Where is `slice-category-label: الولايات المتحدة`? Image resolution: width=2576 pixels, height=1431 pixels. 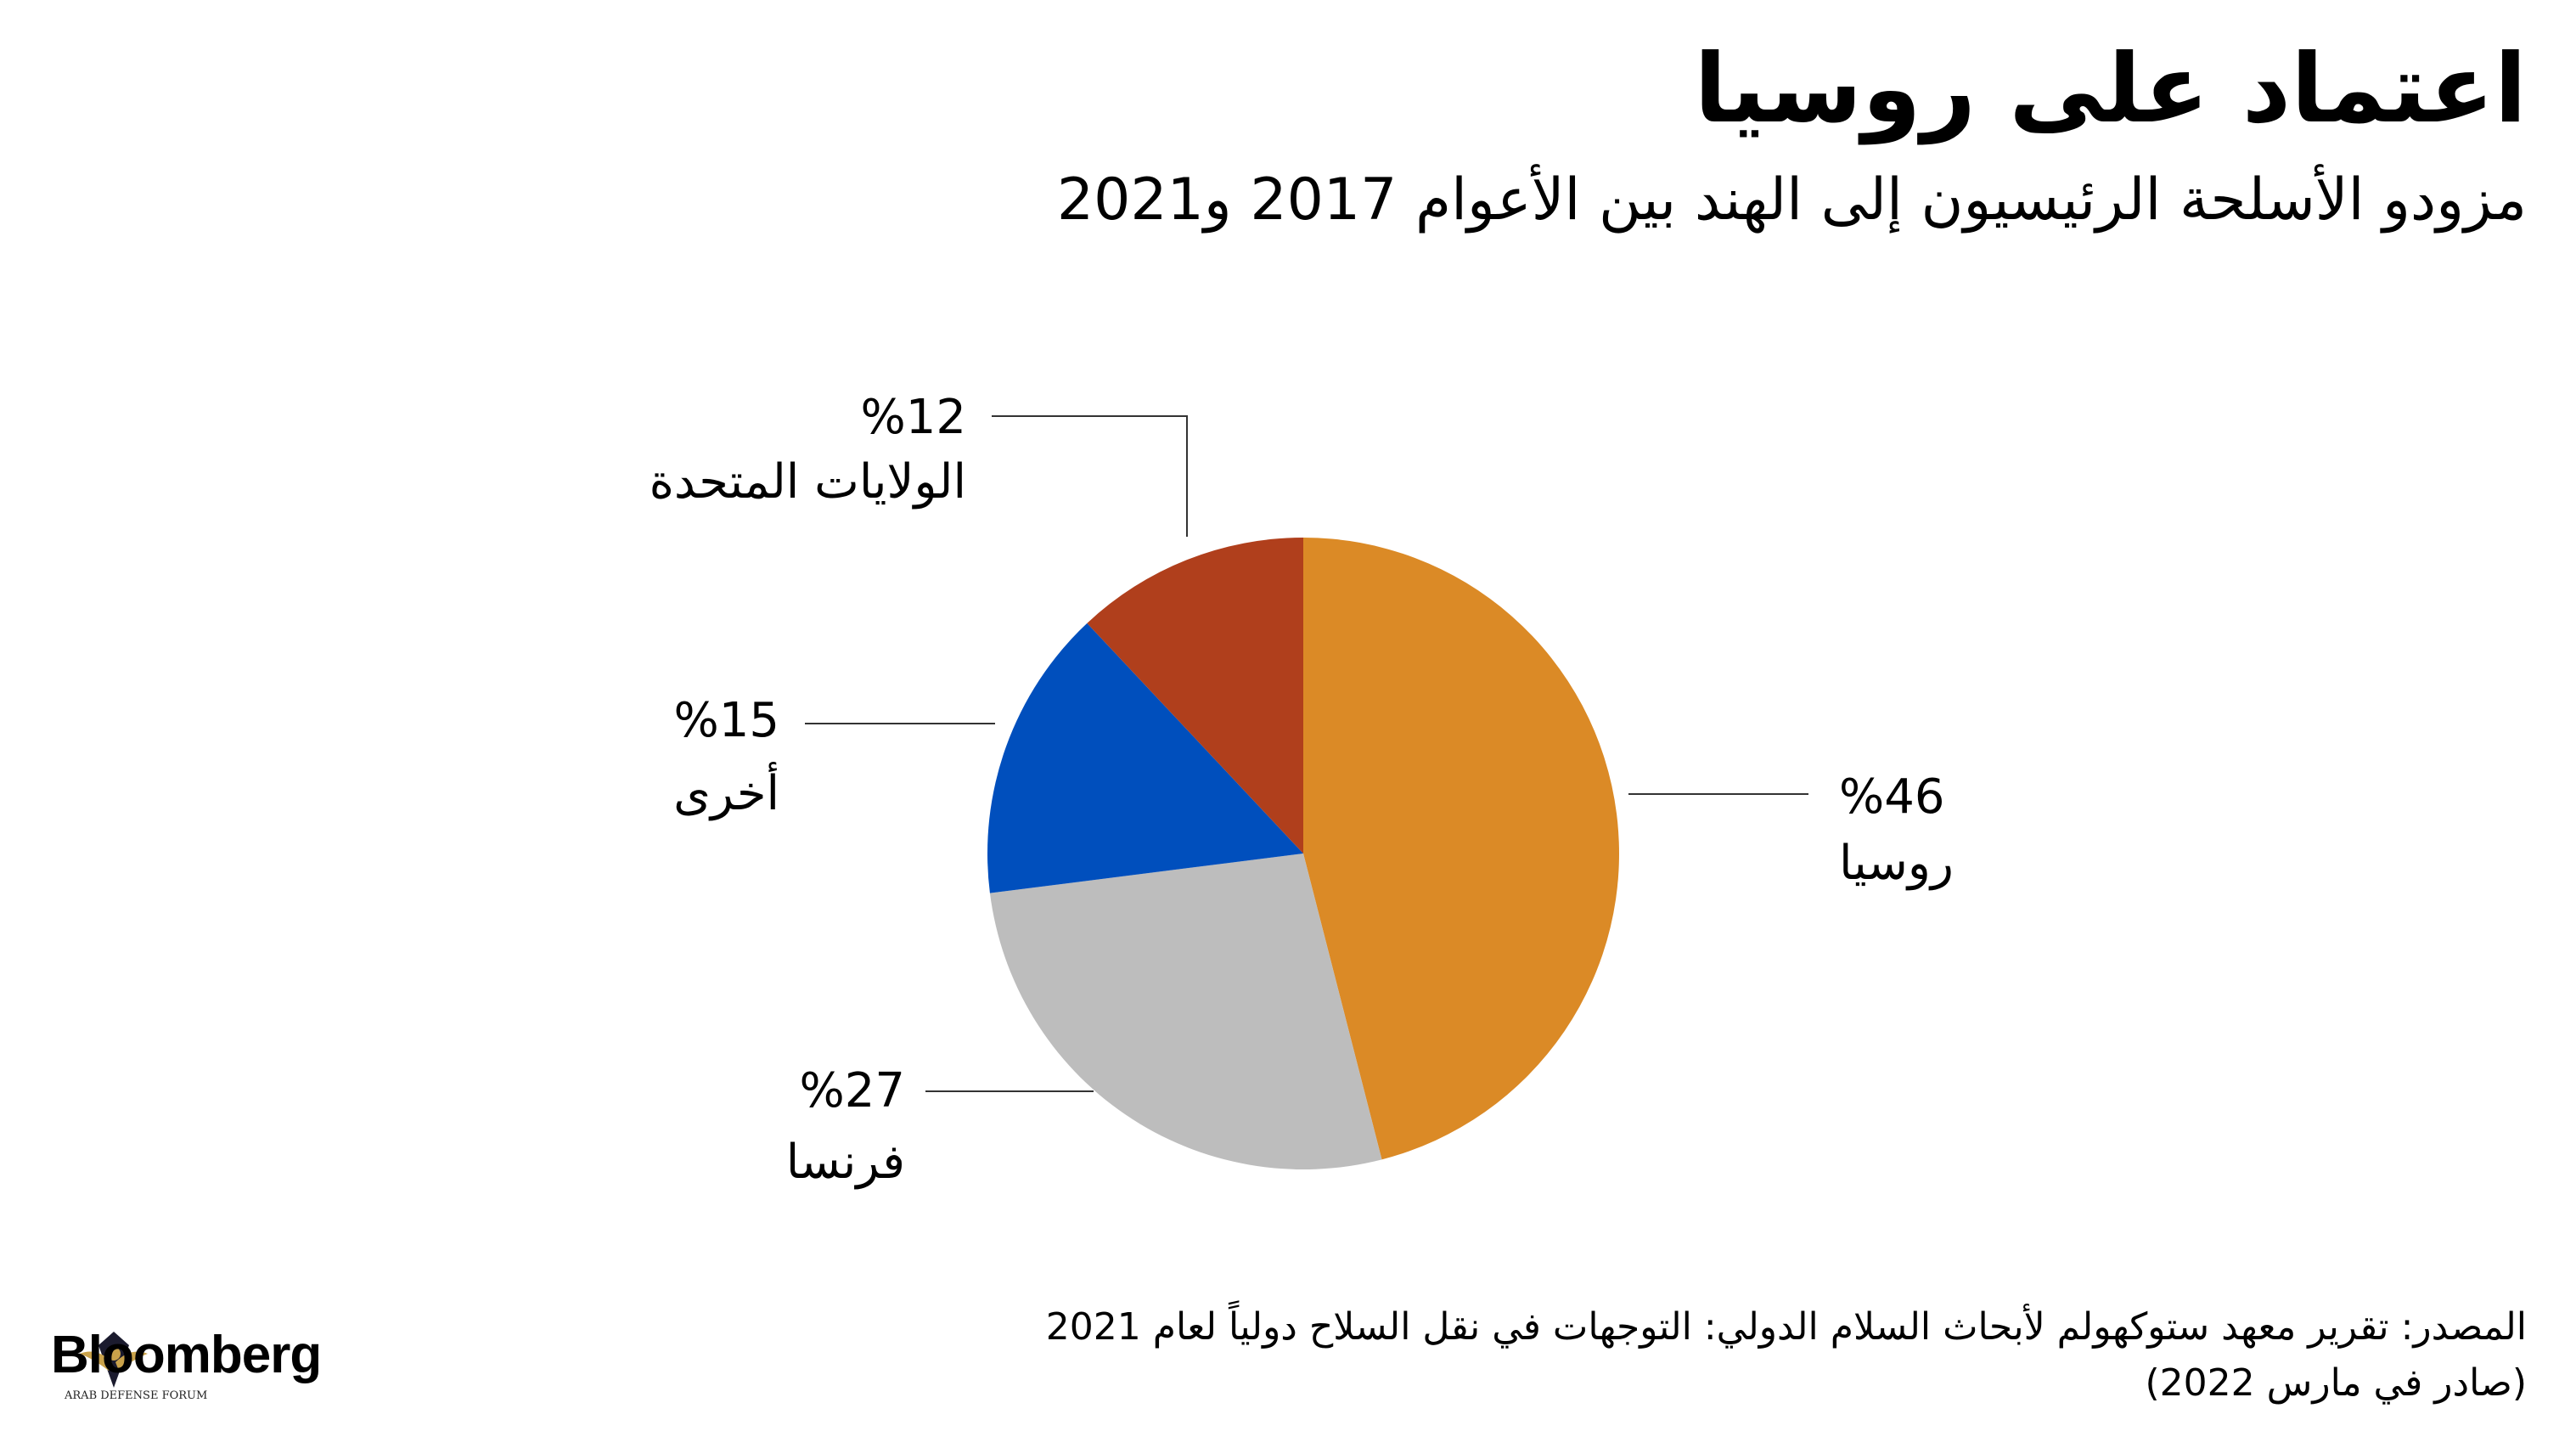
slice-category-label: الولايات المتحدة is located at coordinates (808, 482).